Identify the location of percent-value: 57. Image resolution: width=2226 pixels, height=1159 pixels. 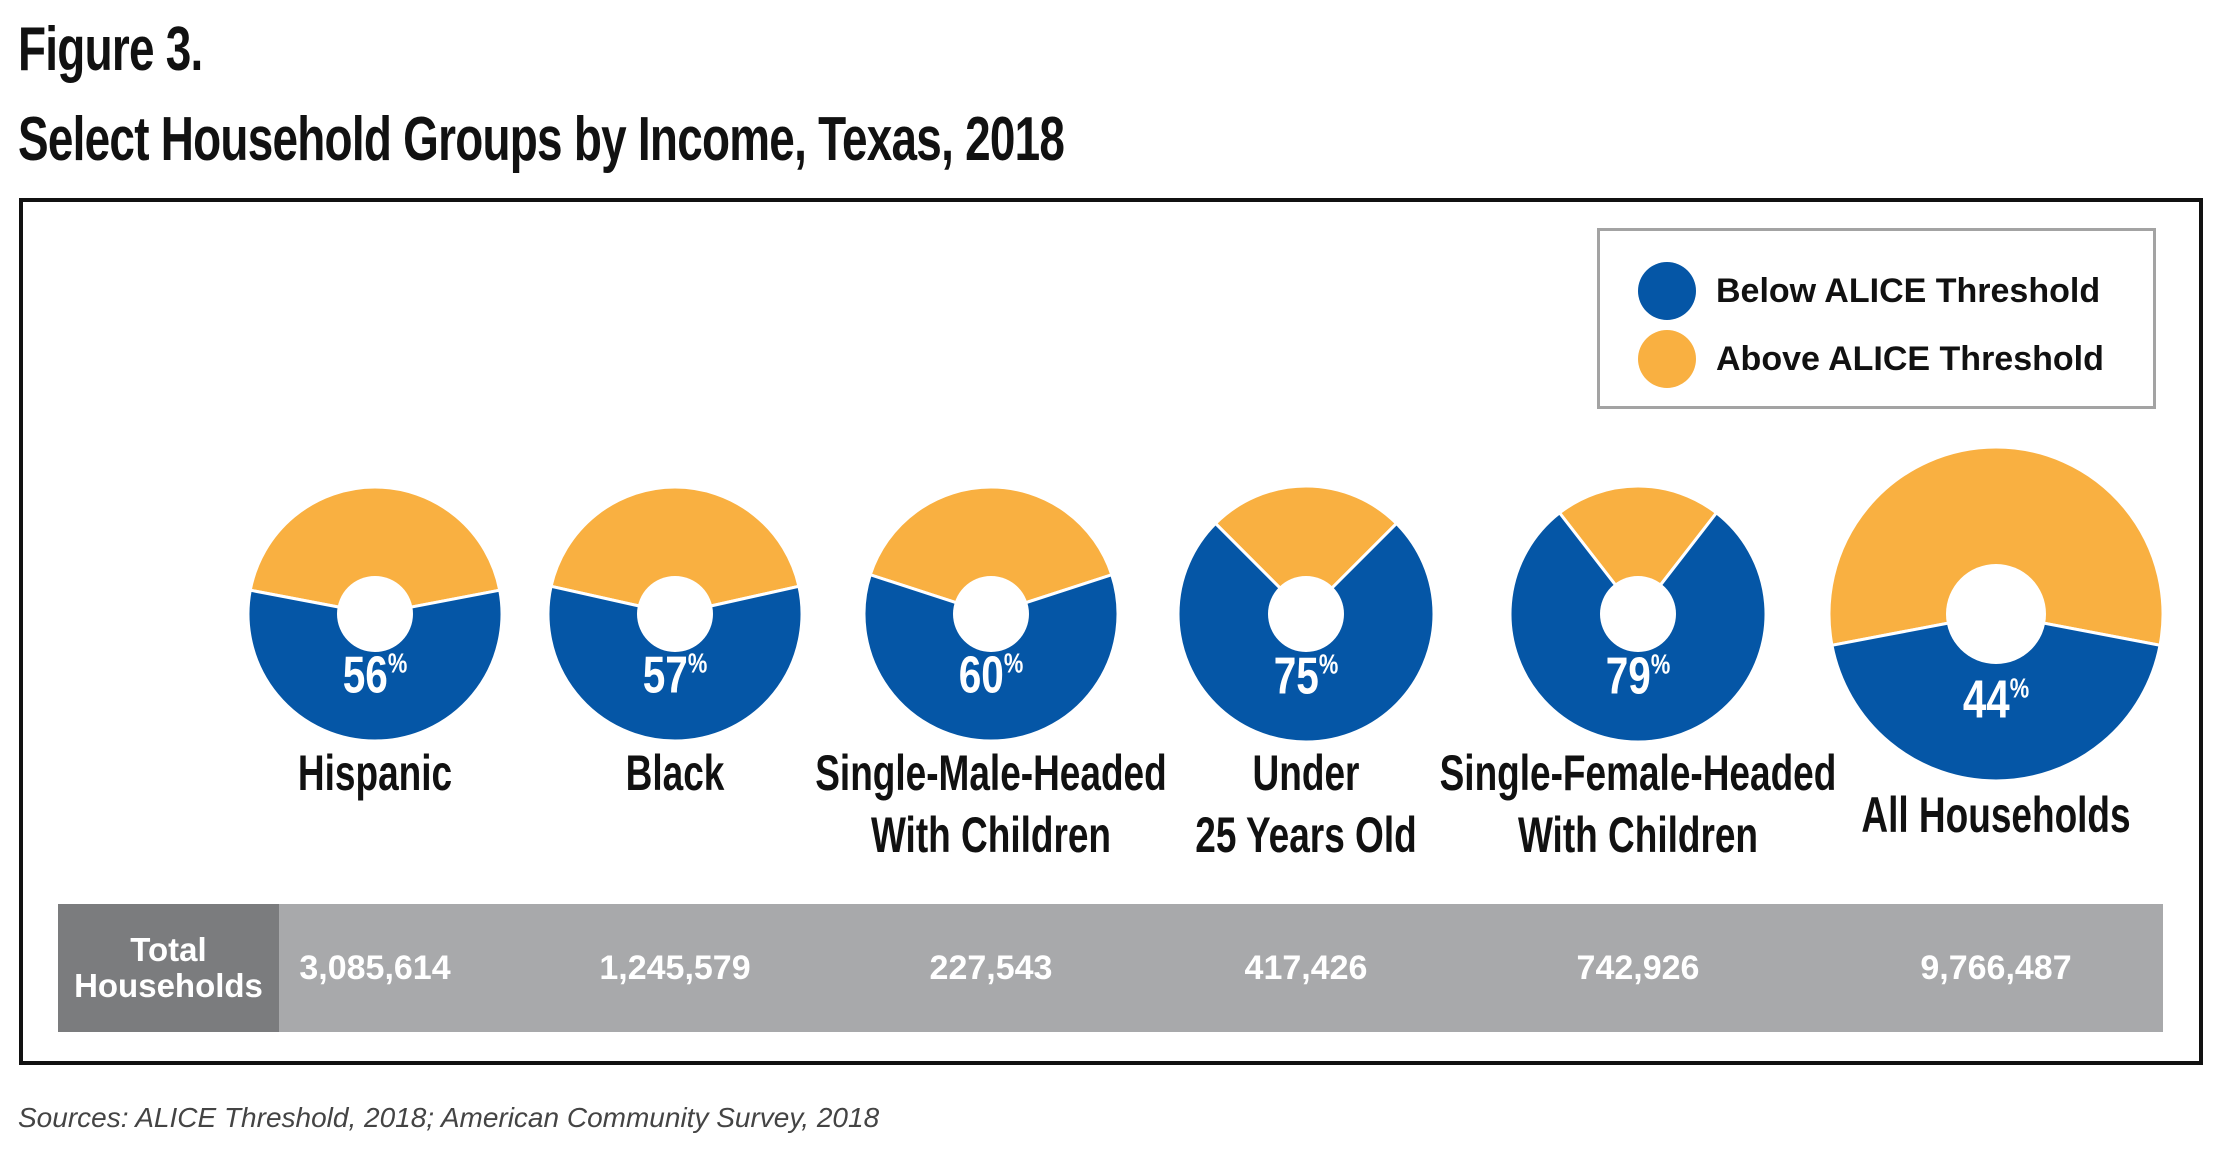
(665, 675).